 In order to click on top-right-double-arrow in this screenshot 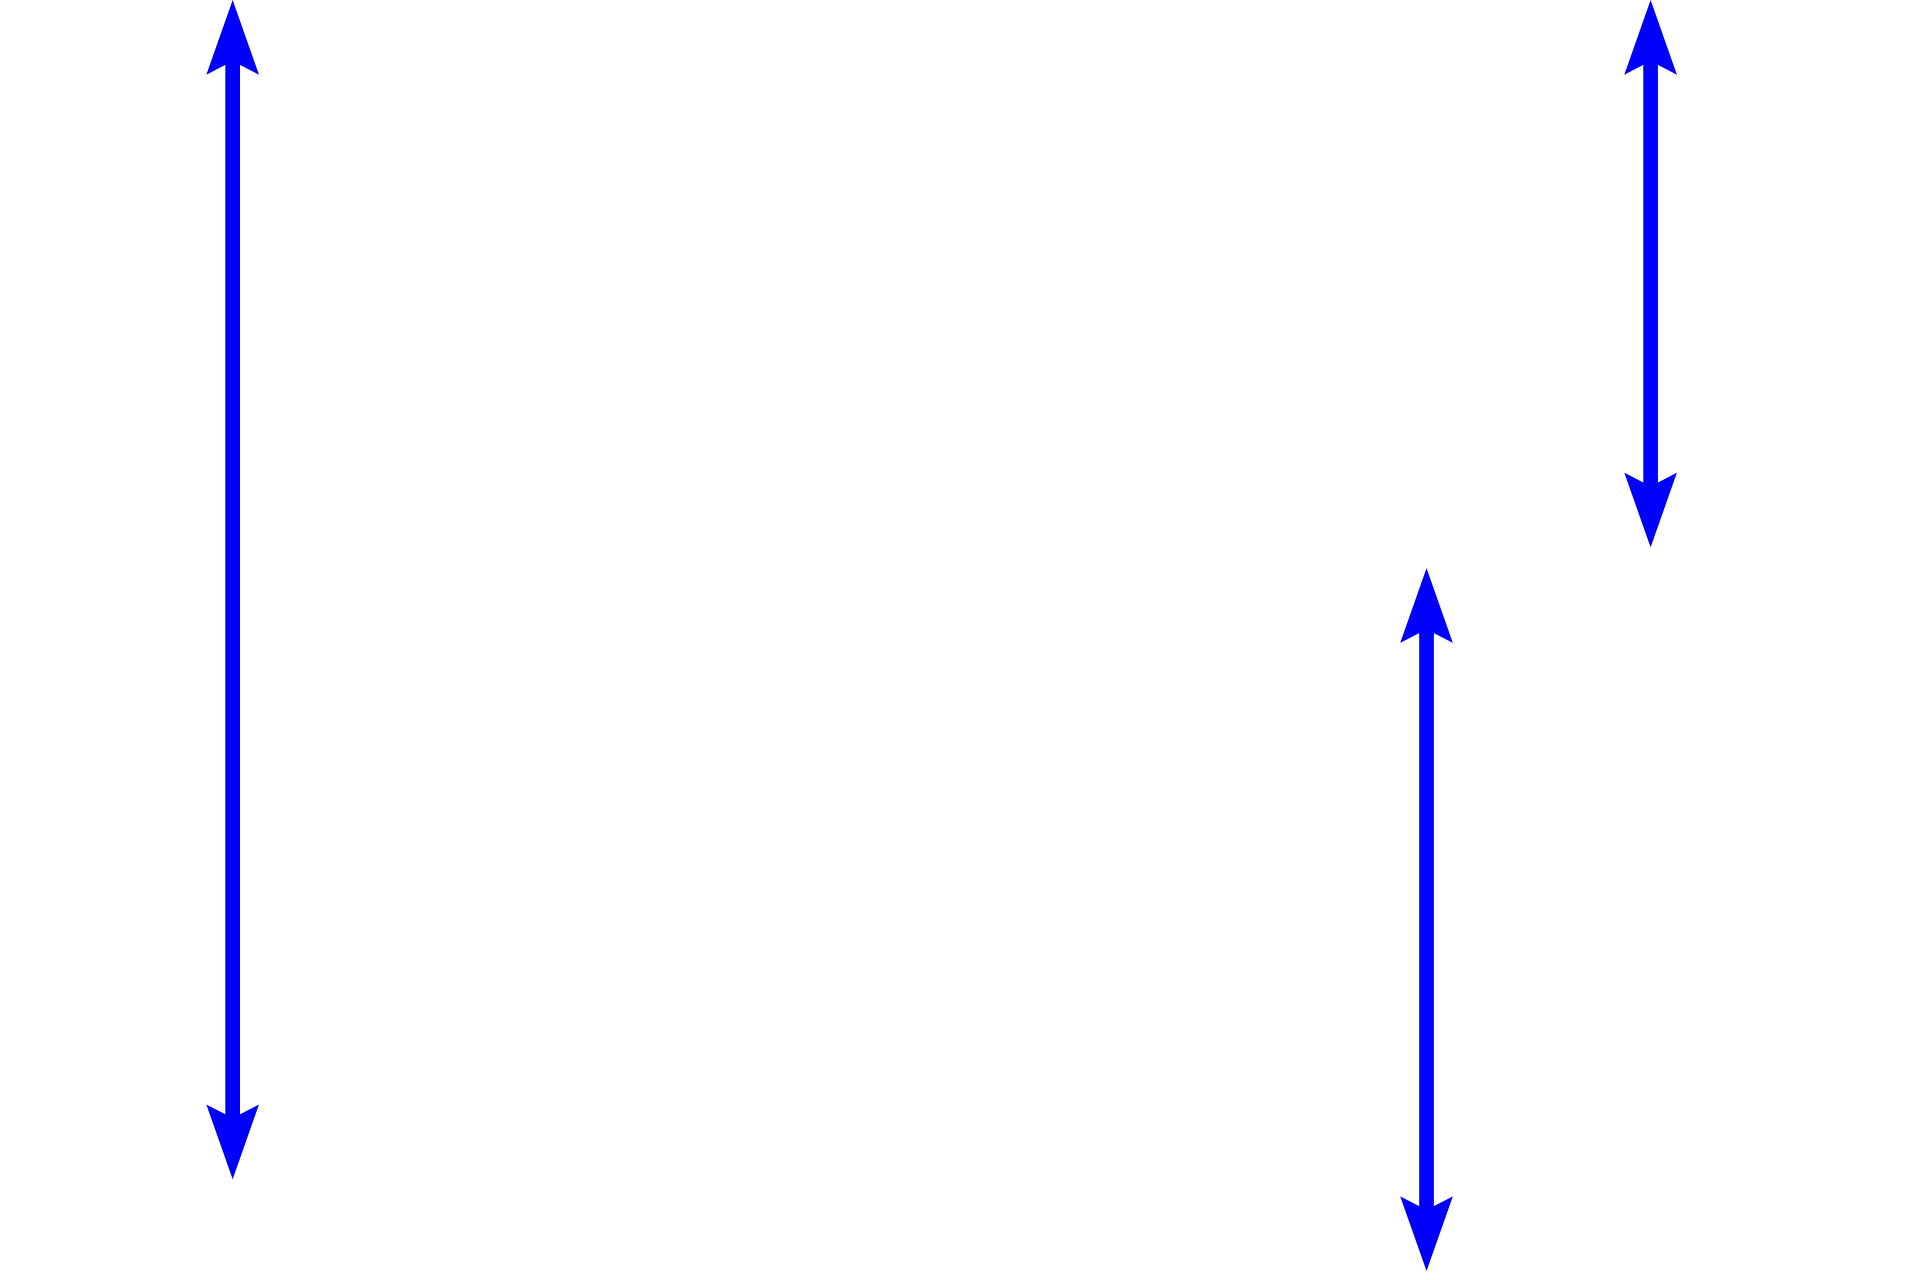, I will do `click(1650, 274)`.